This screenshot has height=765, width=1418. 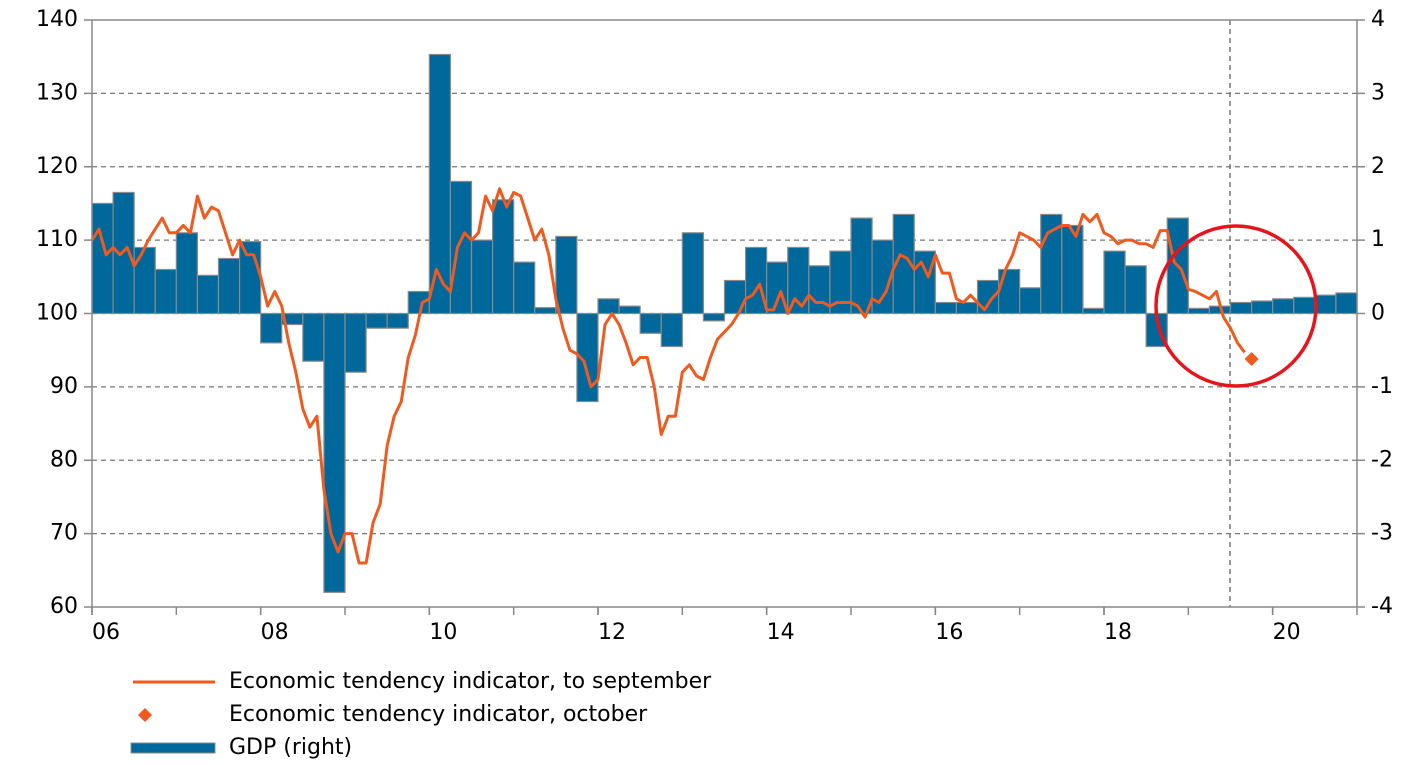 What do you see at coordinates (1378, 92) in the screenshot?
I see `y2-tick-label: 3` at bounding box center [1378, 92].